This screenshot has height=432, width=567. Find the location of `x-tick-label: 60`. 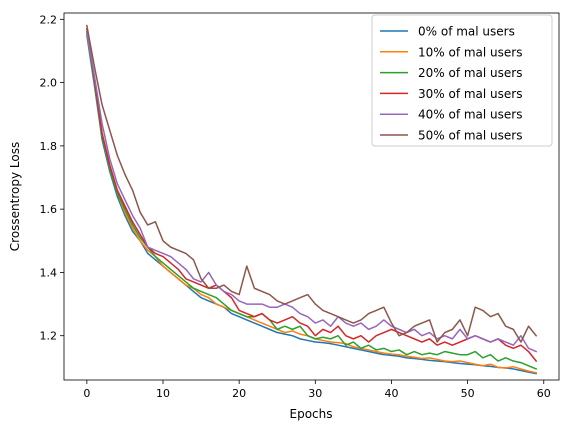

x-tick-label: 60 is located at coordinates (544, 393).